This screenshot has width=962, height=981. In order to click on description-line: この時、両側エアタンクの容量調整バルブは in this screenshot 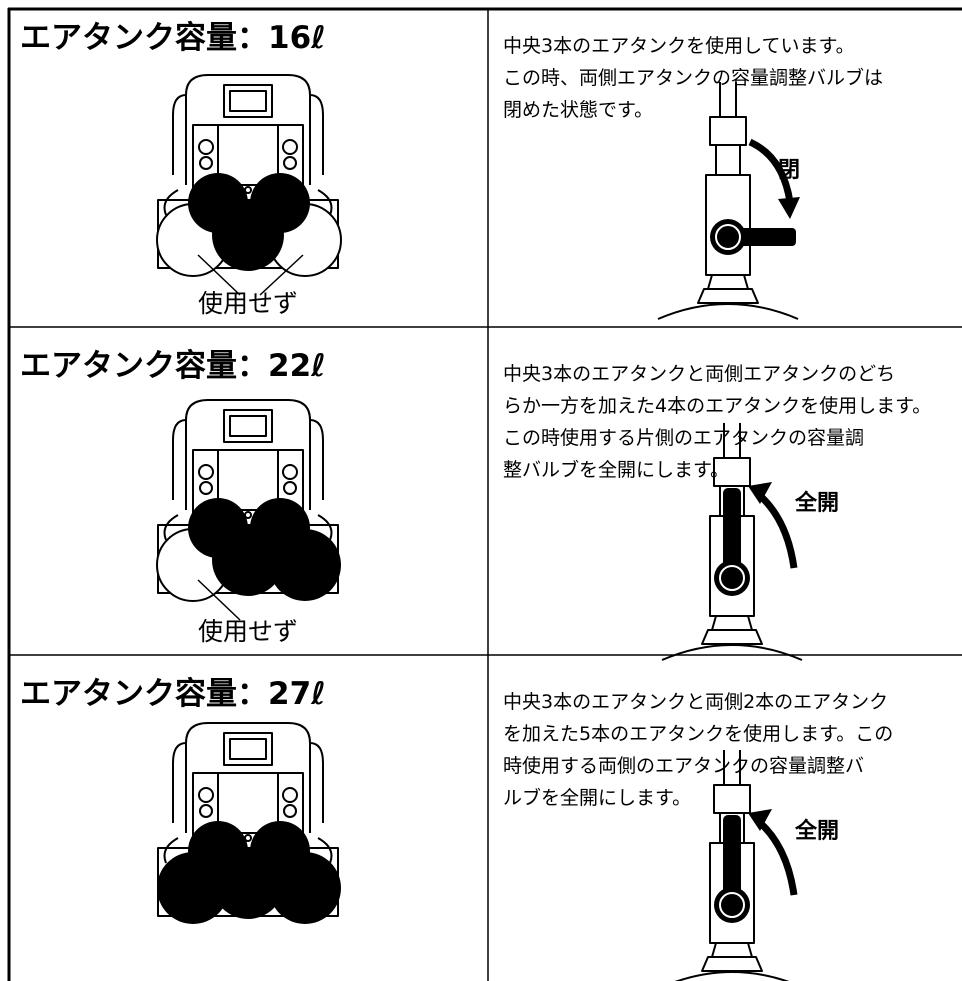, I will do `click(693, 77)`.